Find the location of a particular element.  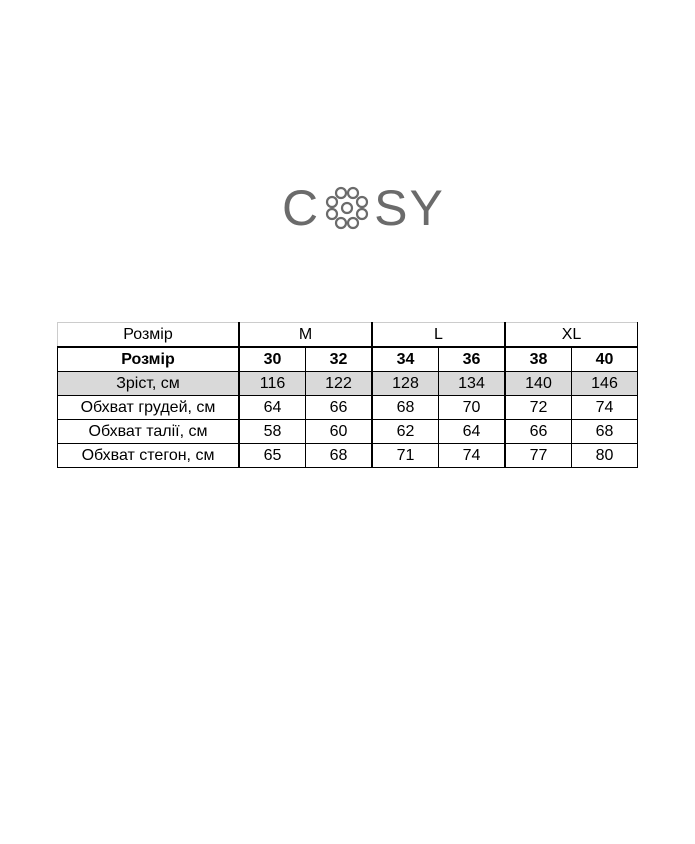

header-label: Розмір is located at coordinates (148, 335).